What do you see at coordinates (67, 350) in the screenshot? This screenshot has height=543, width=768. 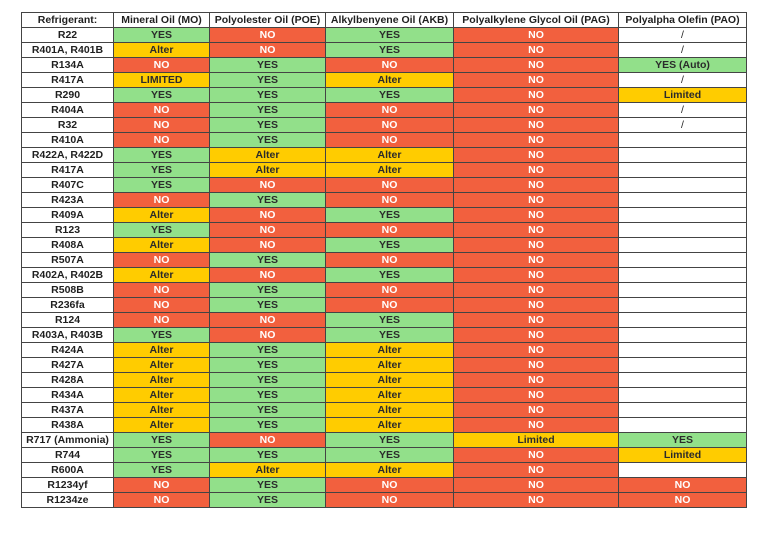 I see `refrigerant-name-cell: R424A` at bounding box center [67, 350].